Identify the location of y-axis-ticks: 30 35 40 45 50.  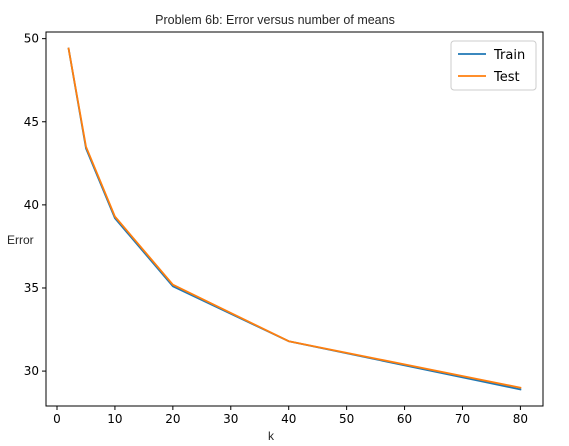
(35, 205).